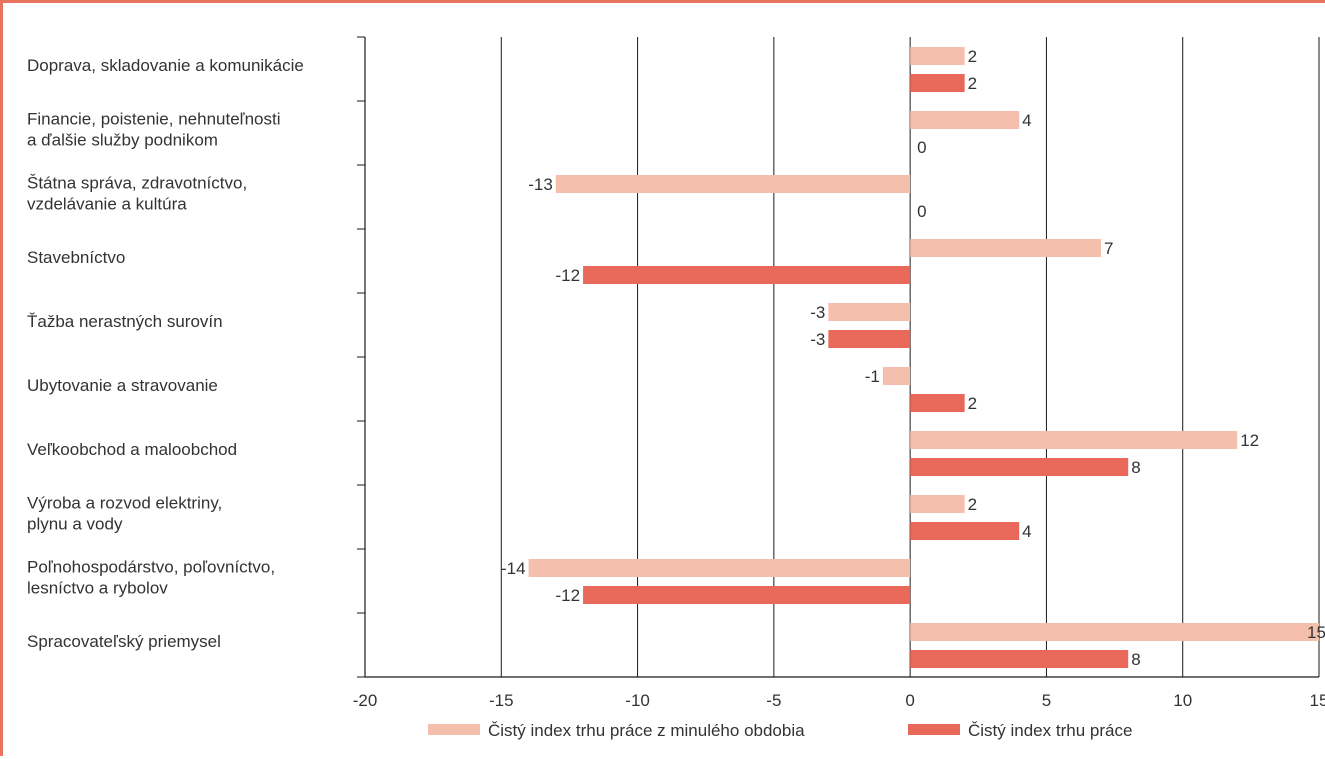  I want to click on category-label: vzdelávanie a kultúra, so click(107, 204).